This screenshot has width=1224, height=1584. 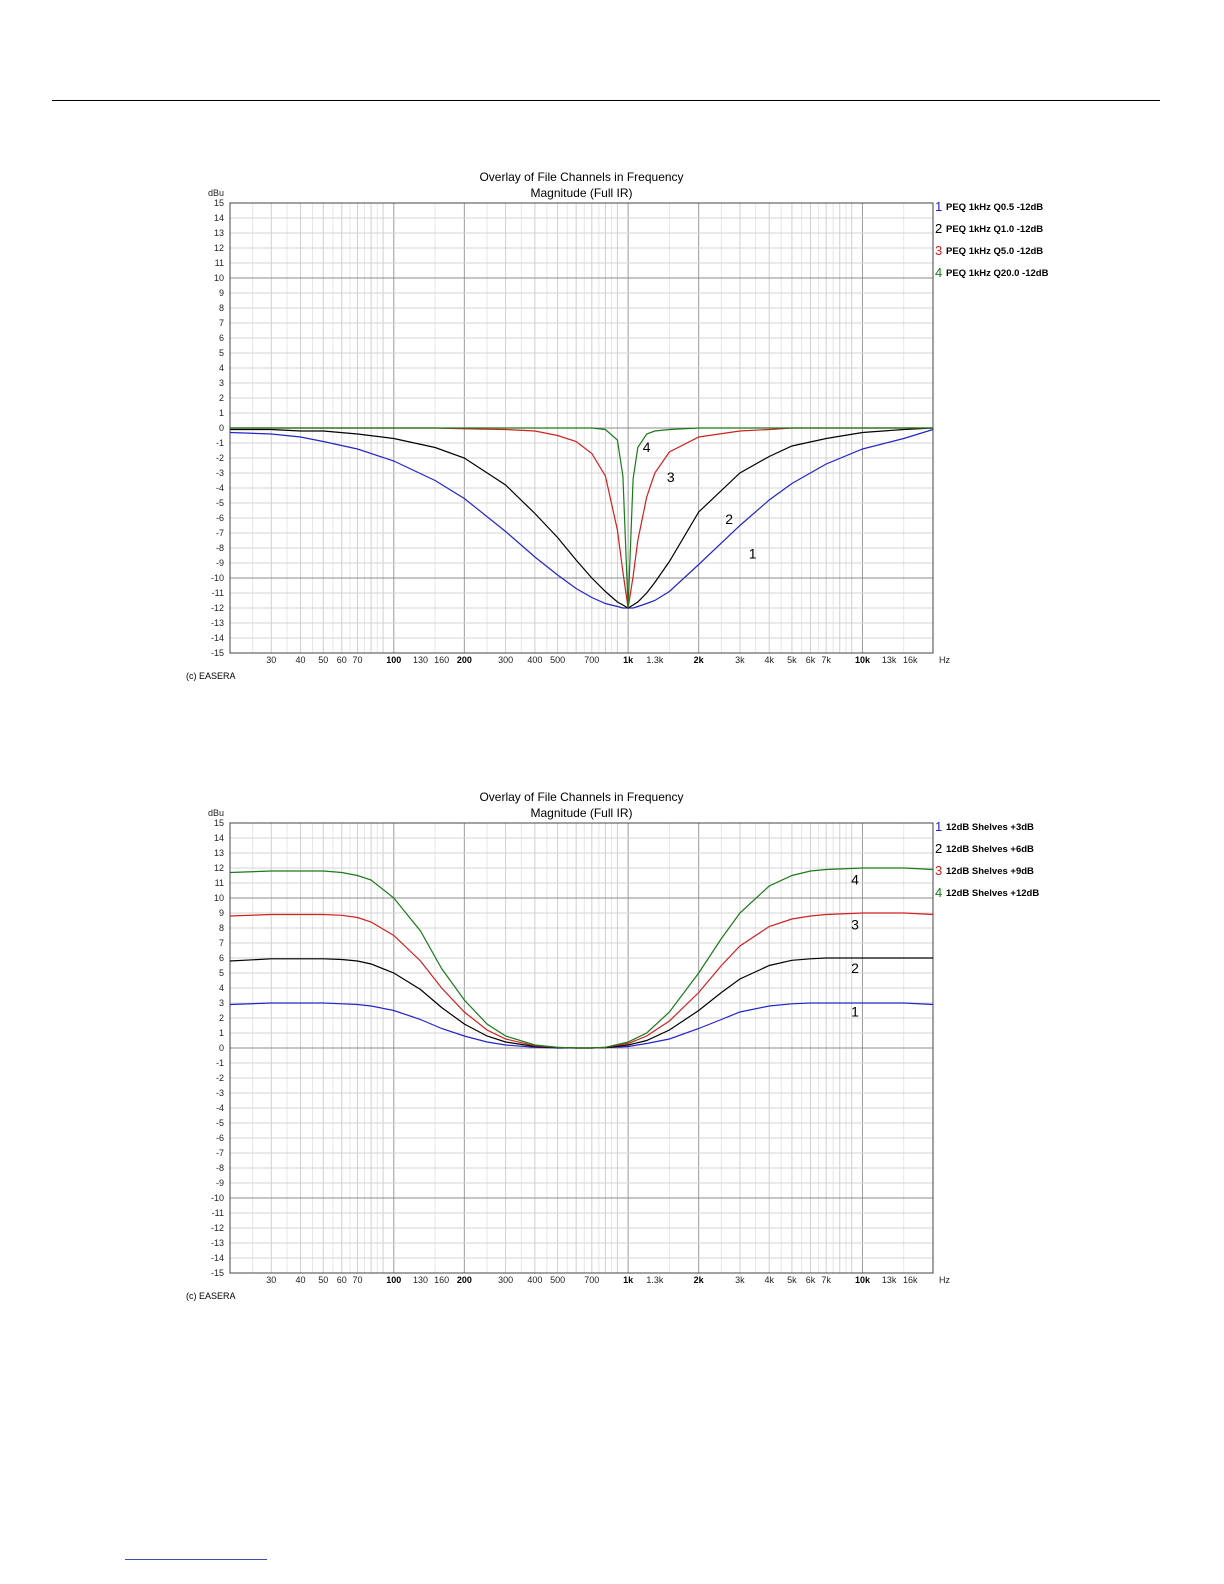 I want to click on legend-item-1: 1 12dB Shelves +3dB, so click(x=984, y=826).